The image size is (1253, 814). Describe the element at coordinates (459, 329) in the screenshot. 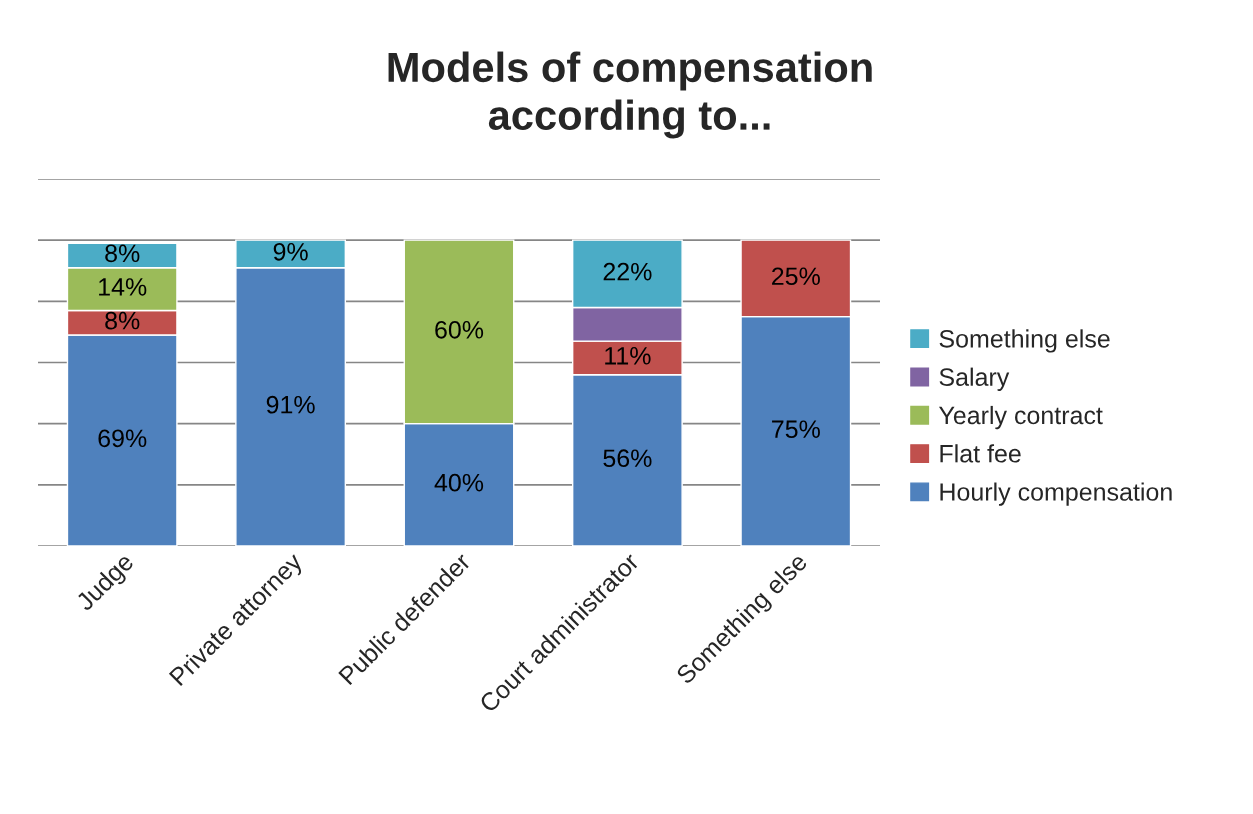

I see `data-label: 60%` at that location.